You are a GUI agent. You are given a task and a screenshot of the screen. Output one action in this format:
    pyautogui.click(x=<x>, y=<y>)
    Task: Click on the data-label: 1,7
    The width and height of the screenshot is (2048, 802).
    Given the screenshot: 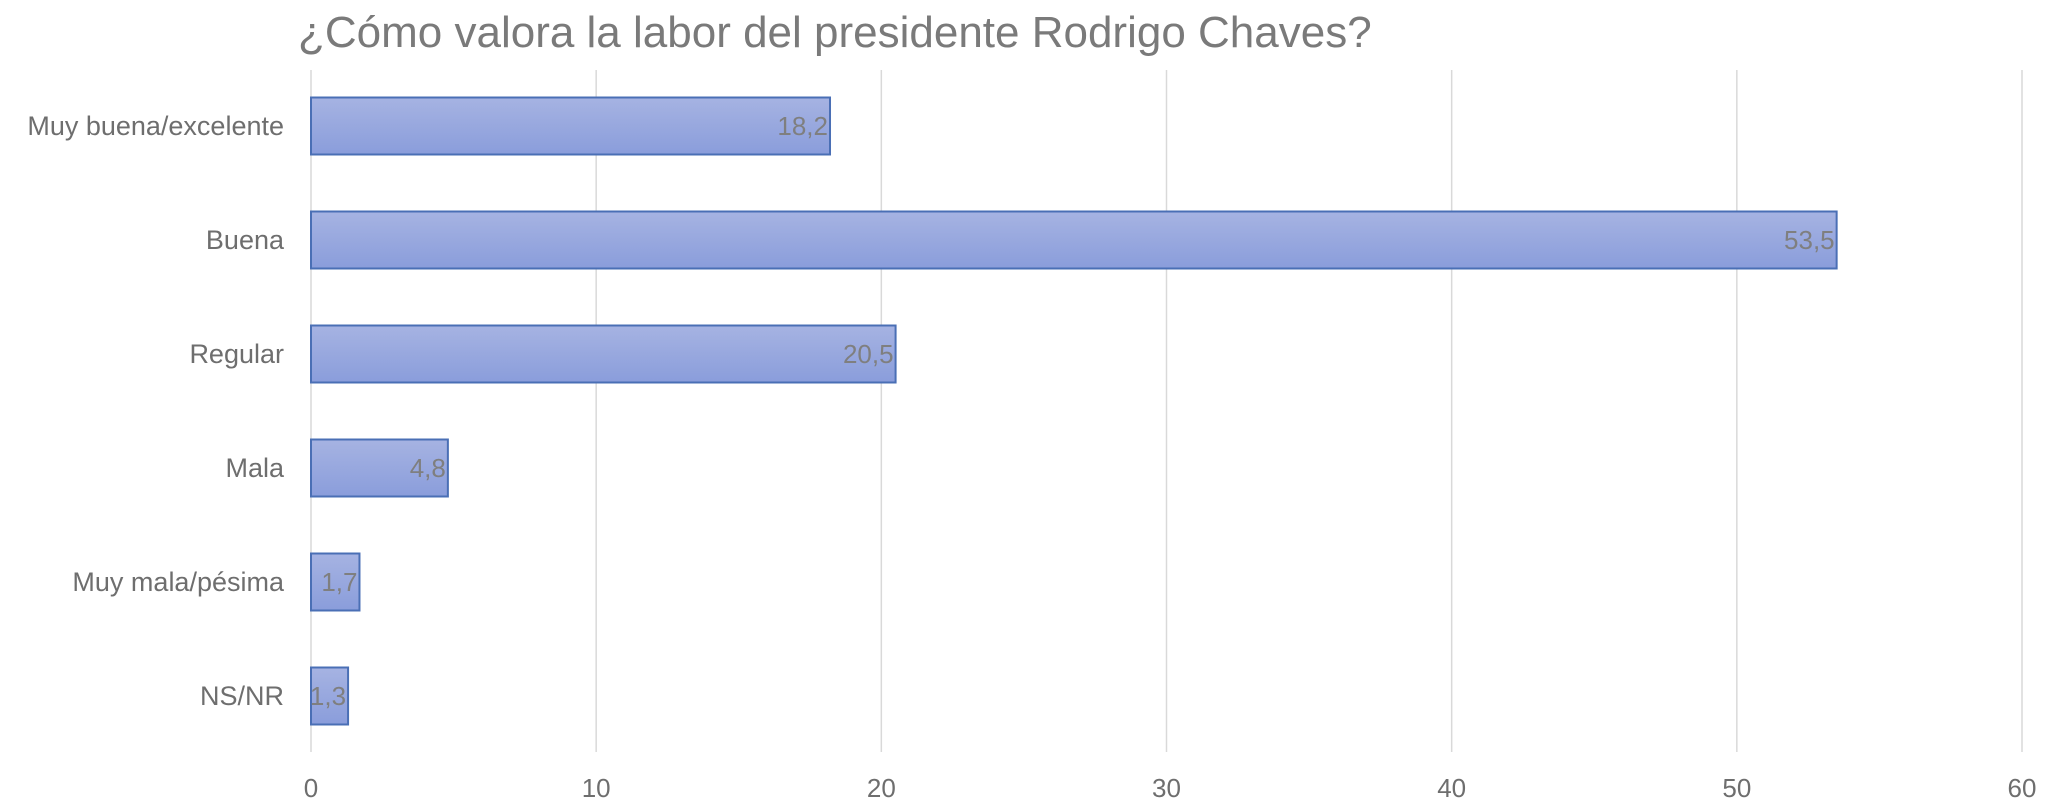 What is the action you would take?
    pyautogui.click(x=339, y=582)
    